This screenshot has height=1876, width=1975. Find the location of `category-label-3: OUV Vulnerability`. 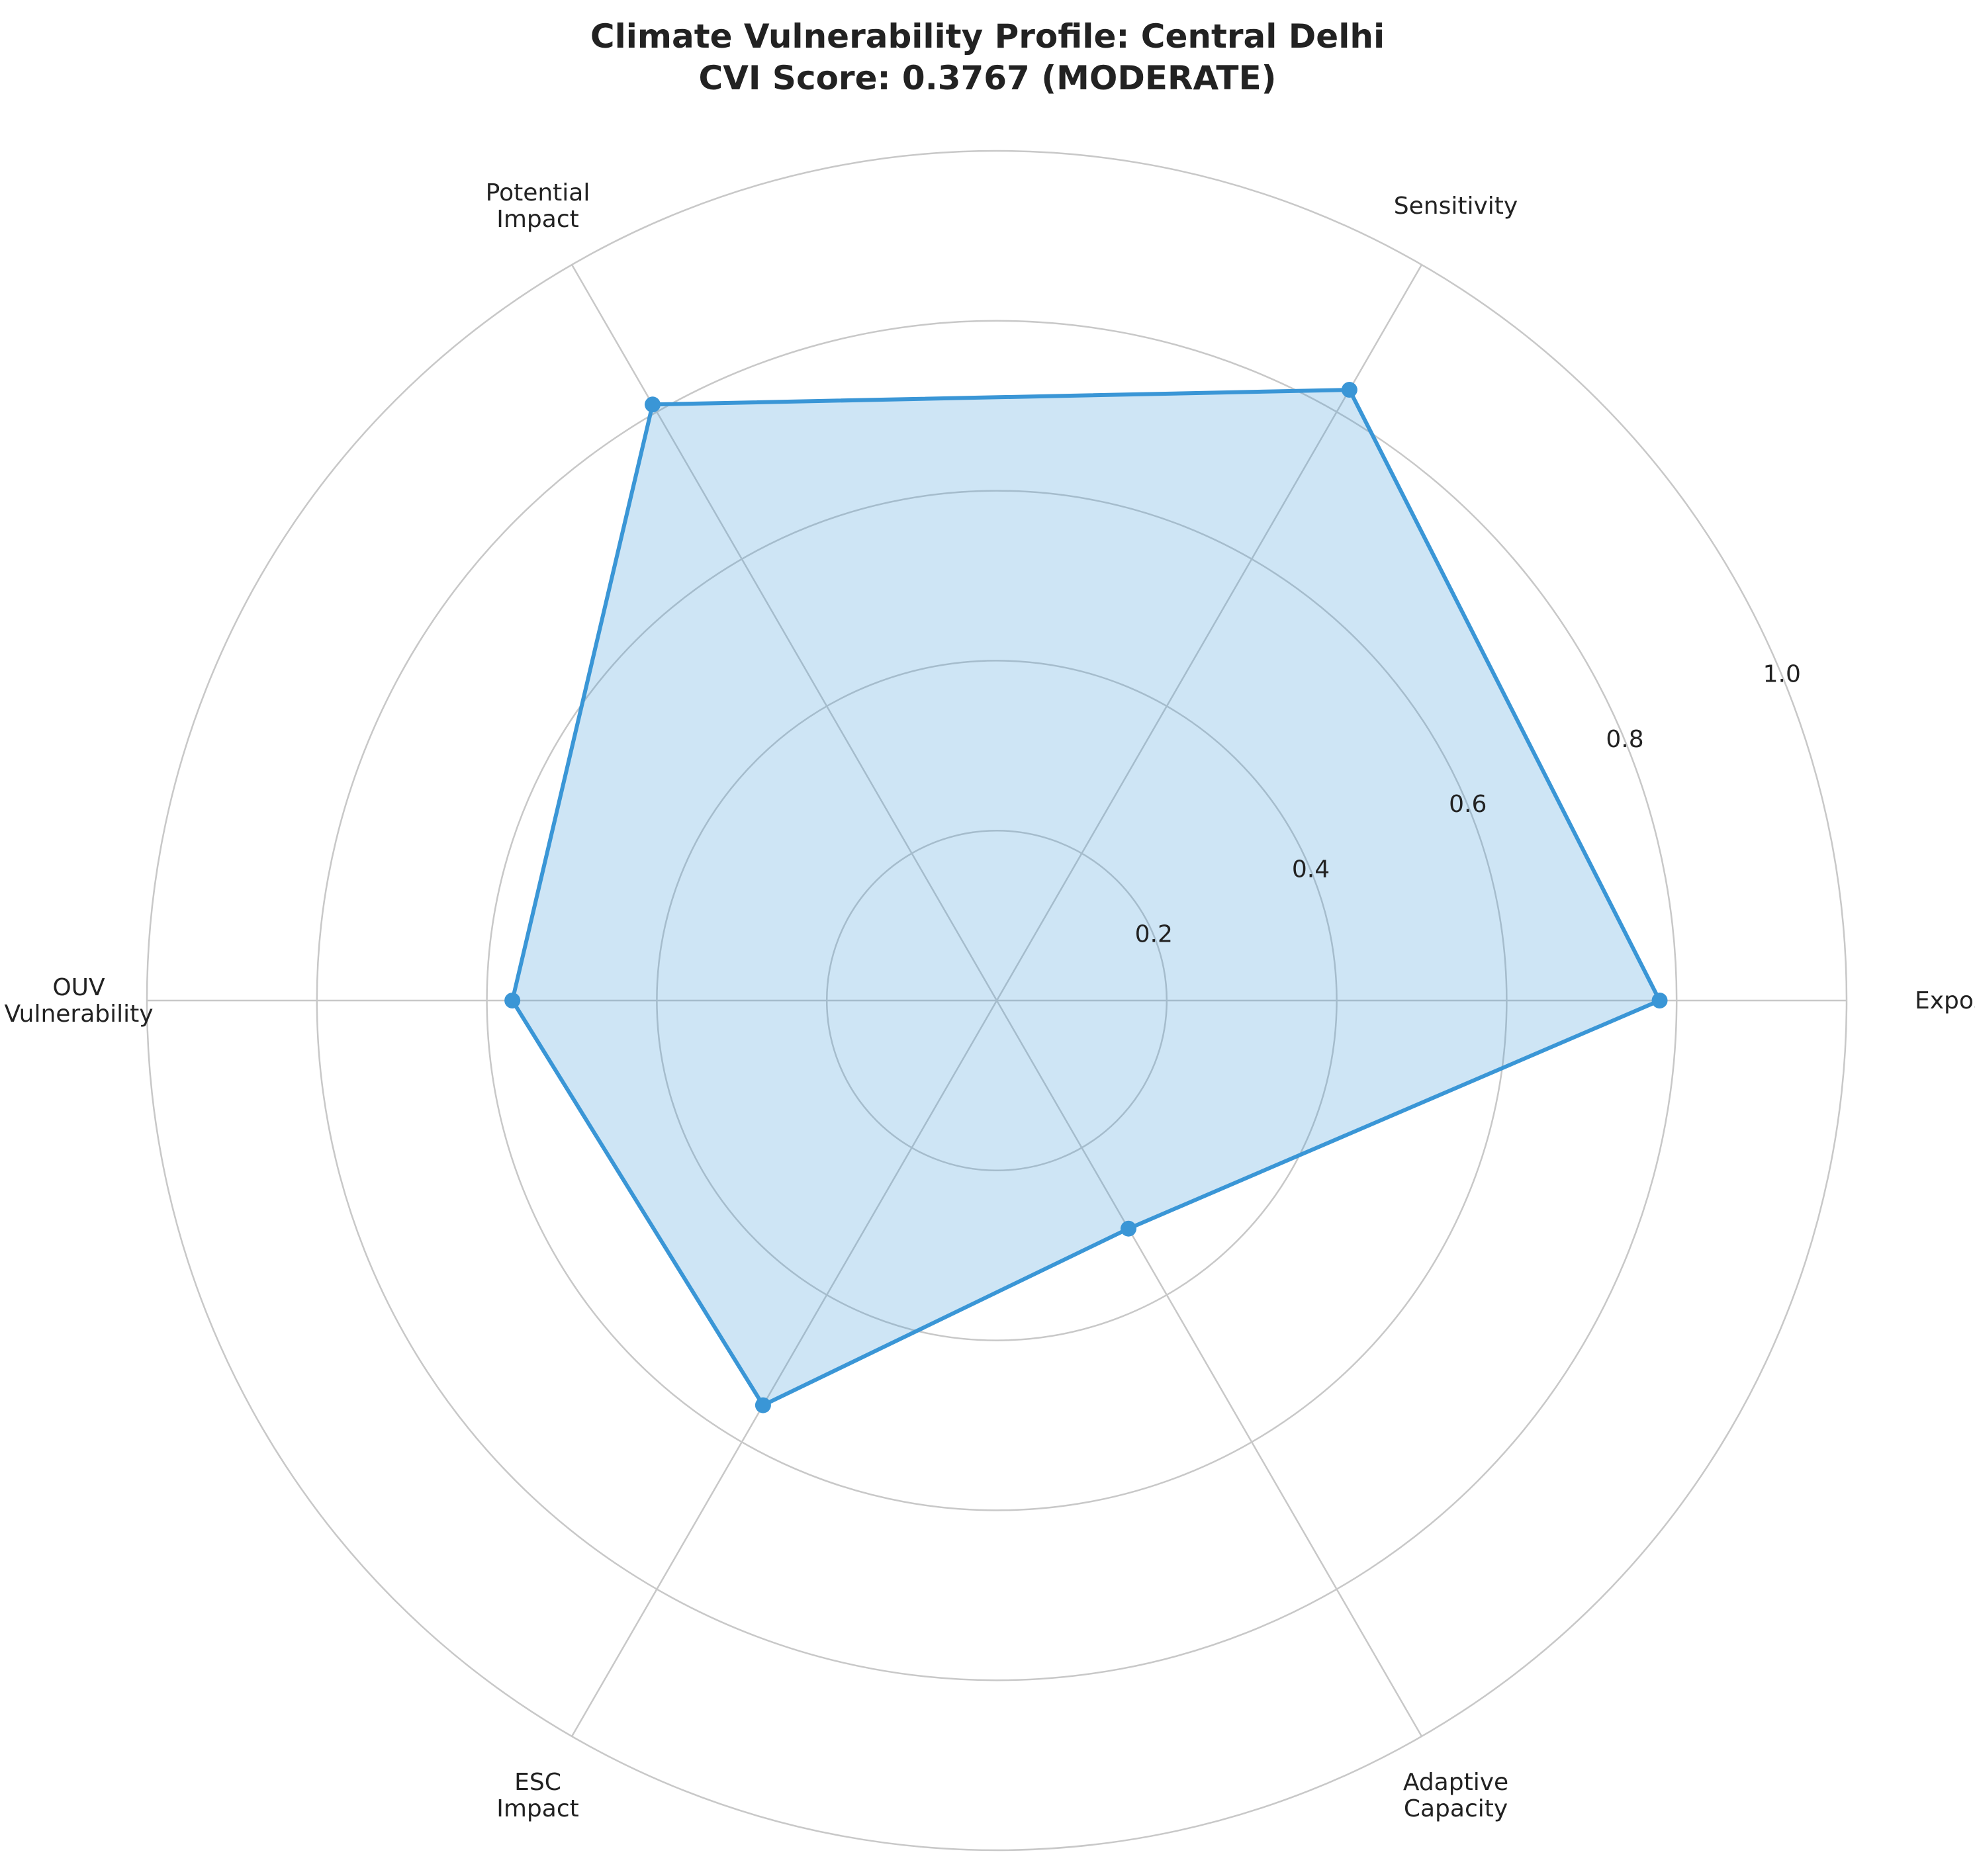

category-label-3: OUV Vulnerability is located at coordinates (78, 1001).